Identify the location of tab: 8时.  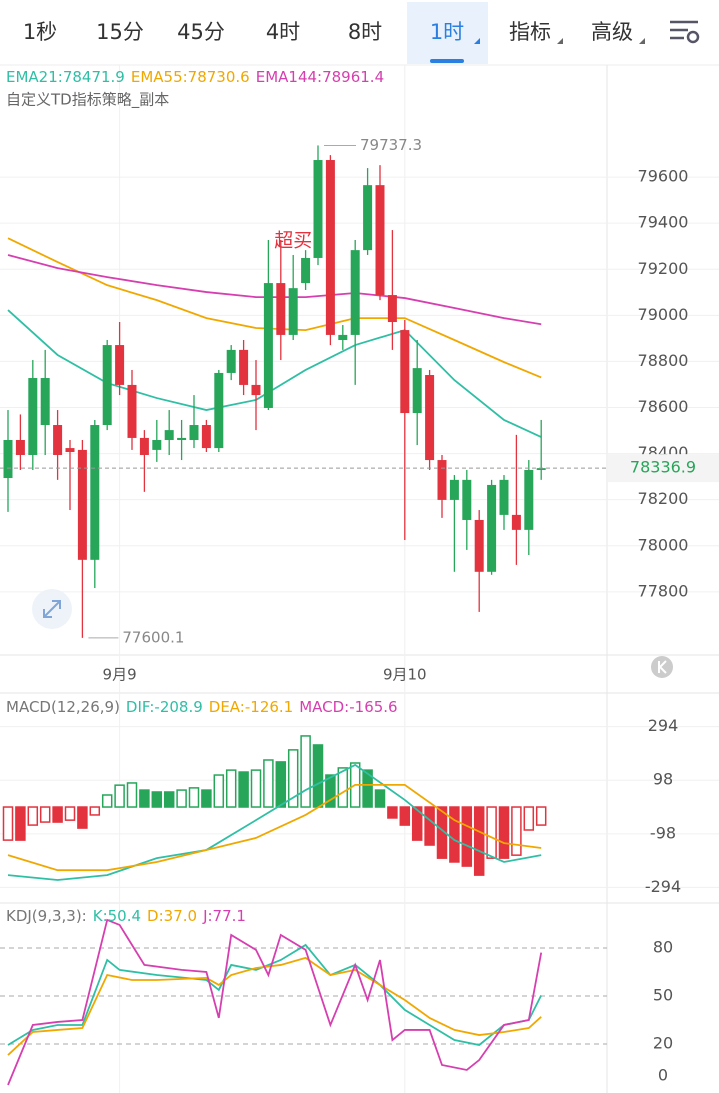
(365, 32).